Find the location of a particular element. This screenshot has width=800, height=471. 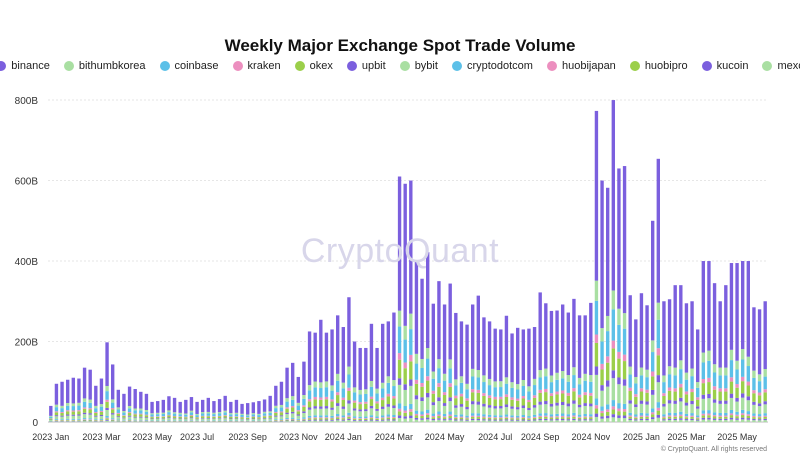

legend-swatch is located at coordinates (404, 66).